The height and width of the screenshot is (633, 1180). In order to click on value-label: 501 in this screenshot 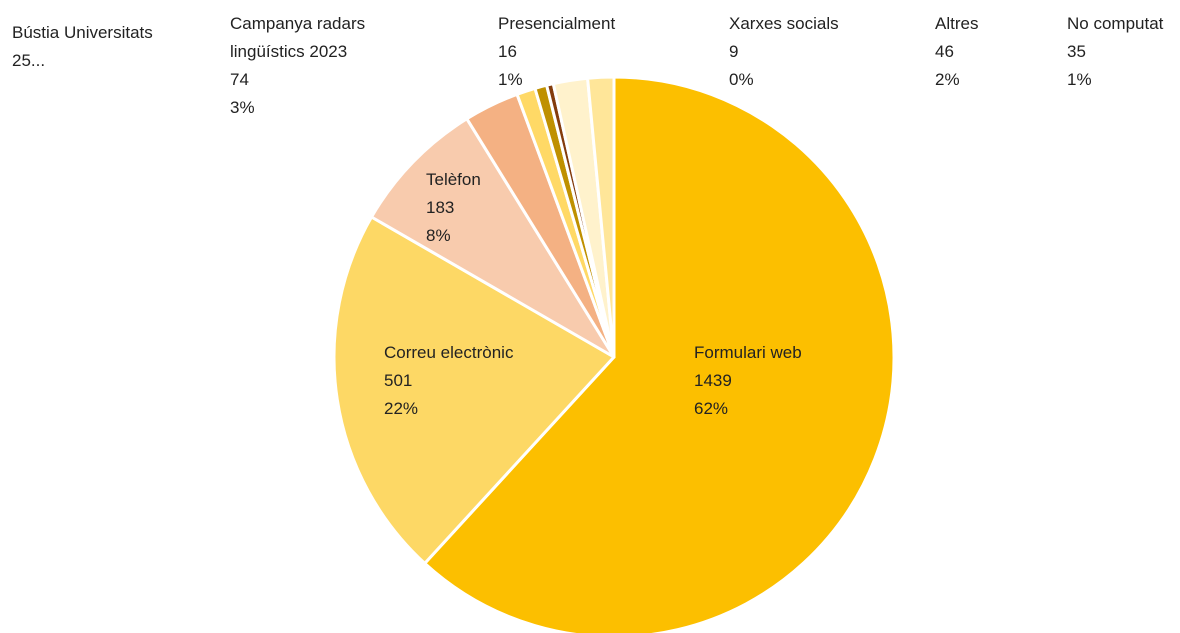, I will do `click(398, 380)`.